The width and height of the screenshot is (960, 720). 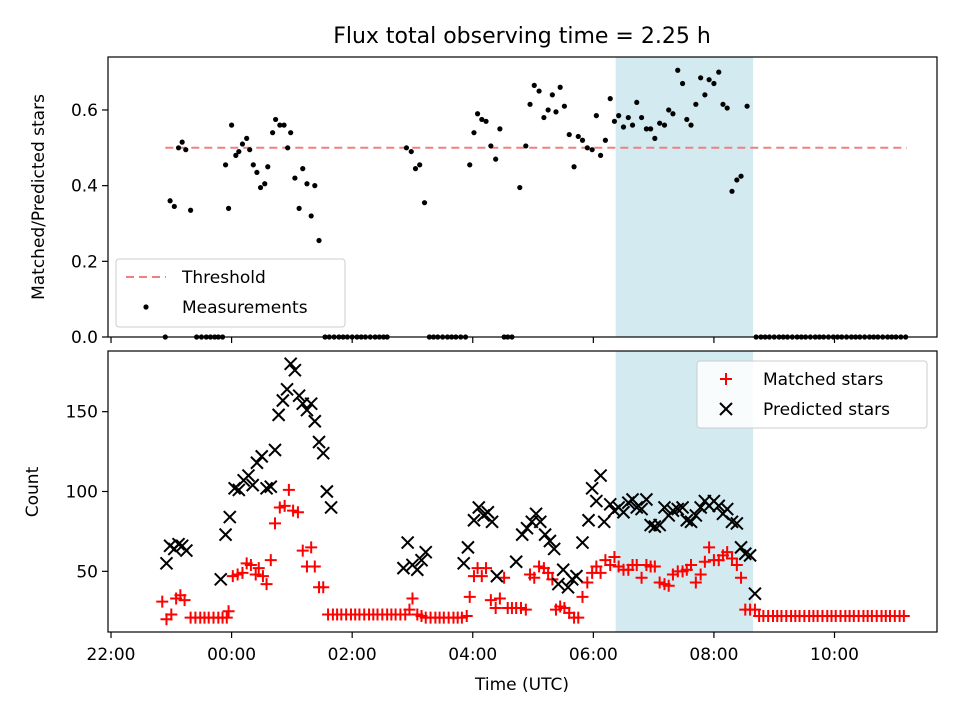 I want to click on ratio-legend: Threshold Measurements, so click(x=230, y=293).